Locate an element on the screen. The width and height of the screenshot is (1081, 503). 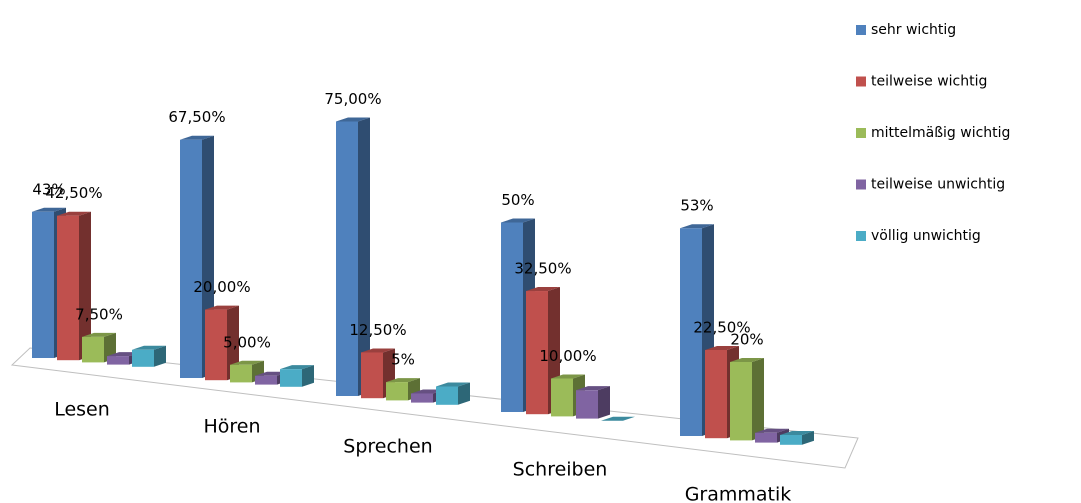
value-label: 32,50% is located at coordinates (542, 269).